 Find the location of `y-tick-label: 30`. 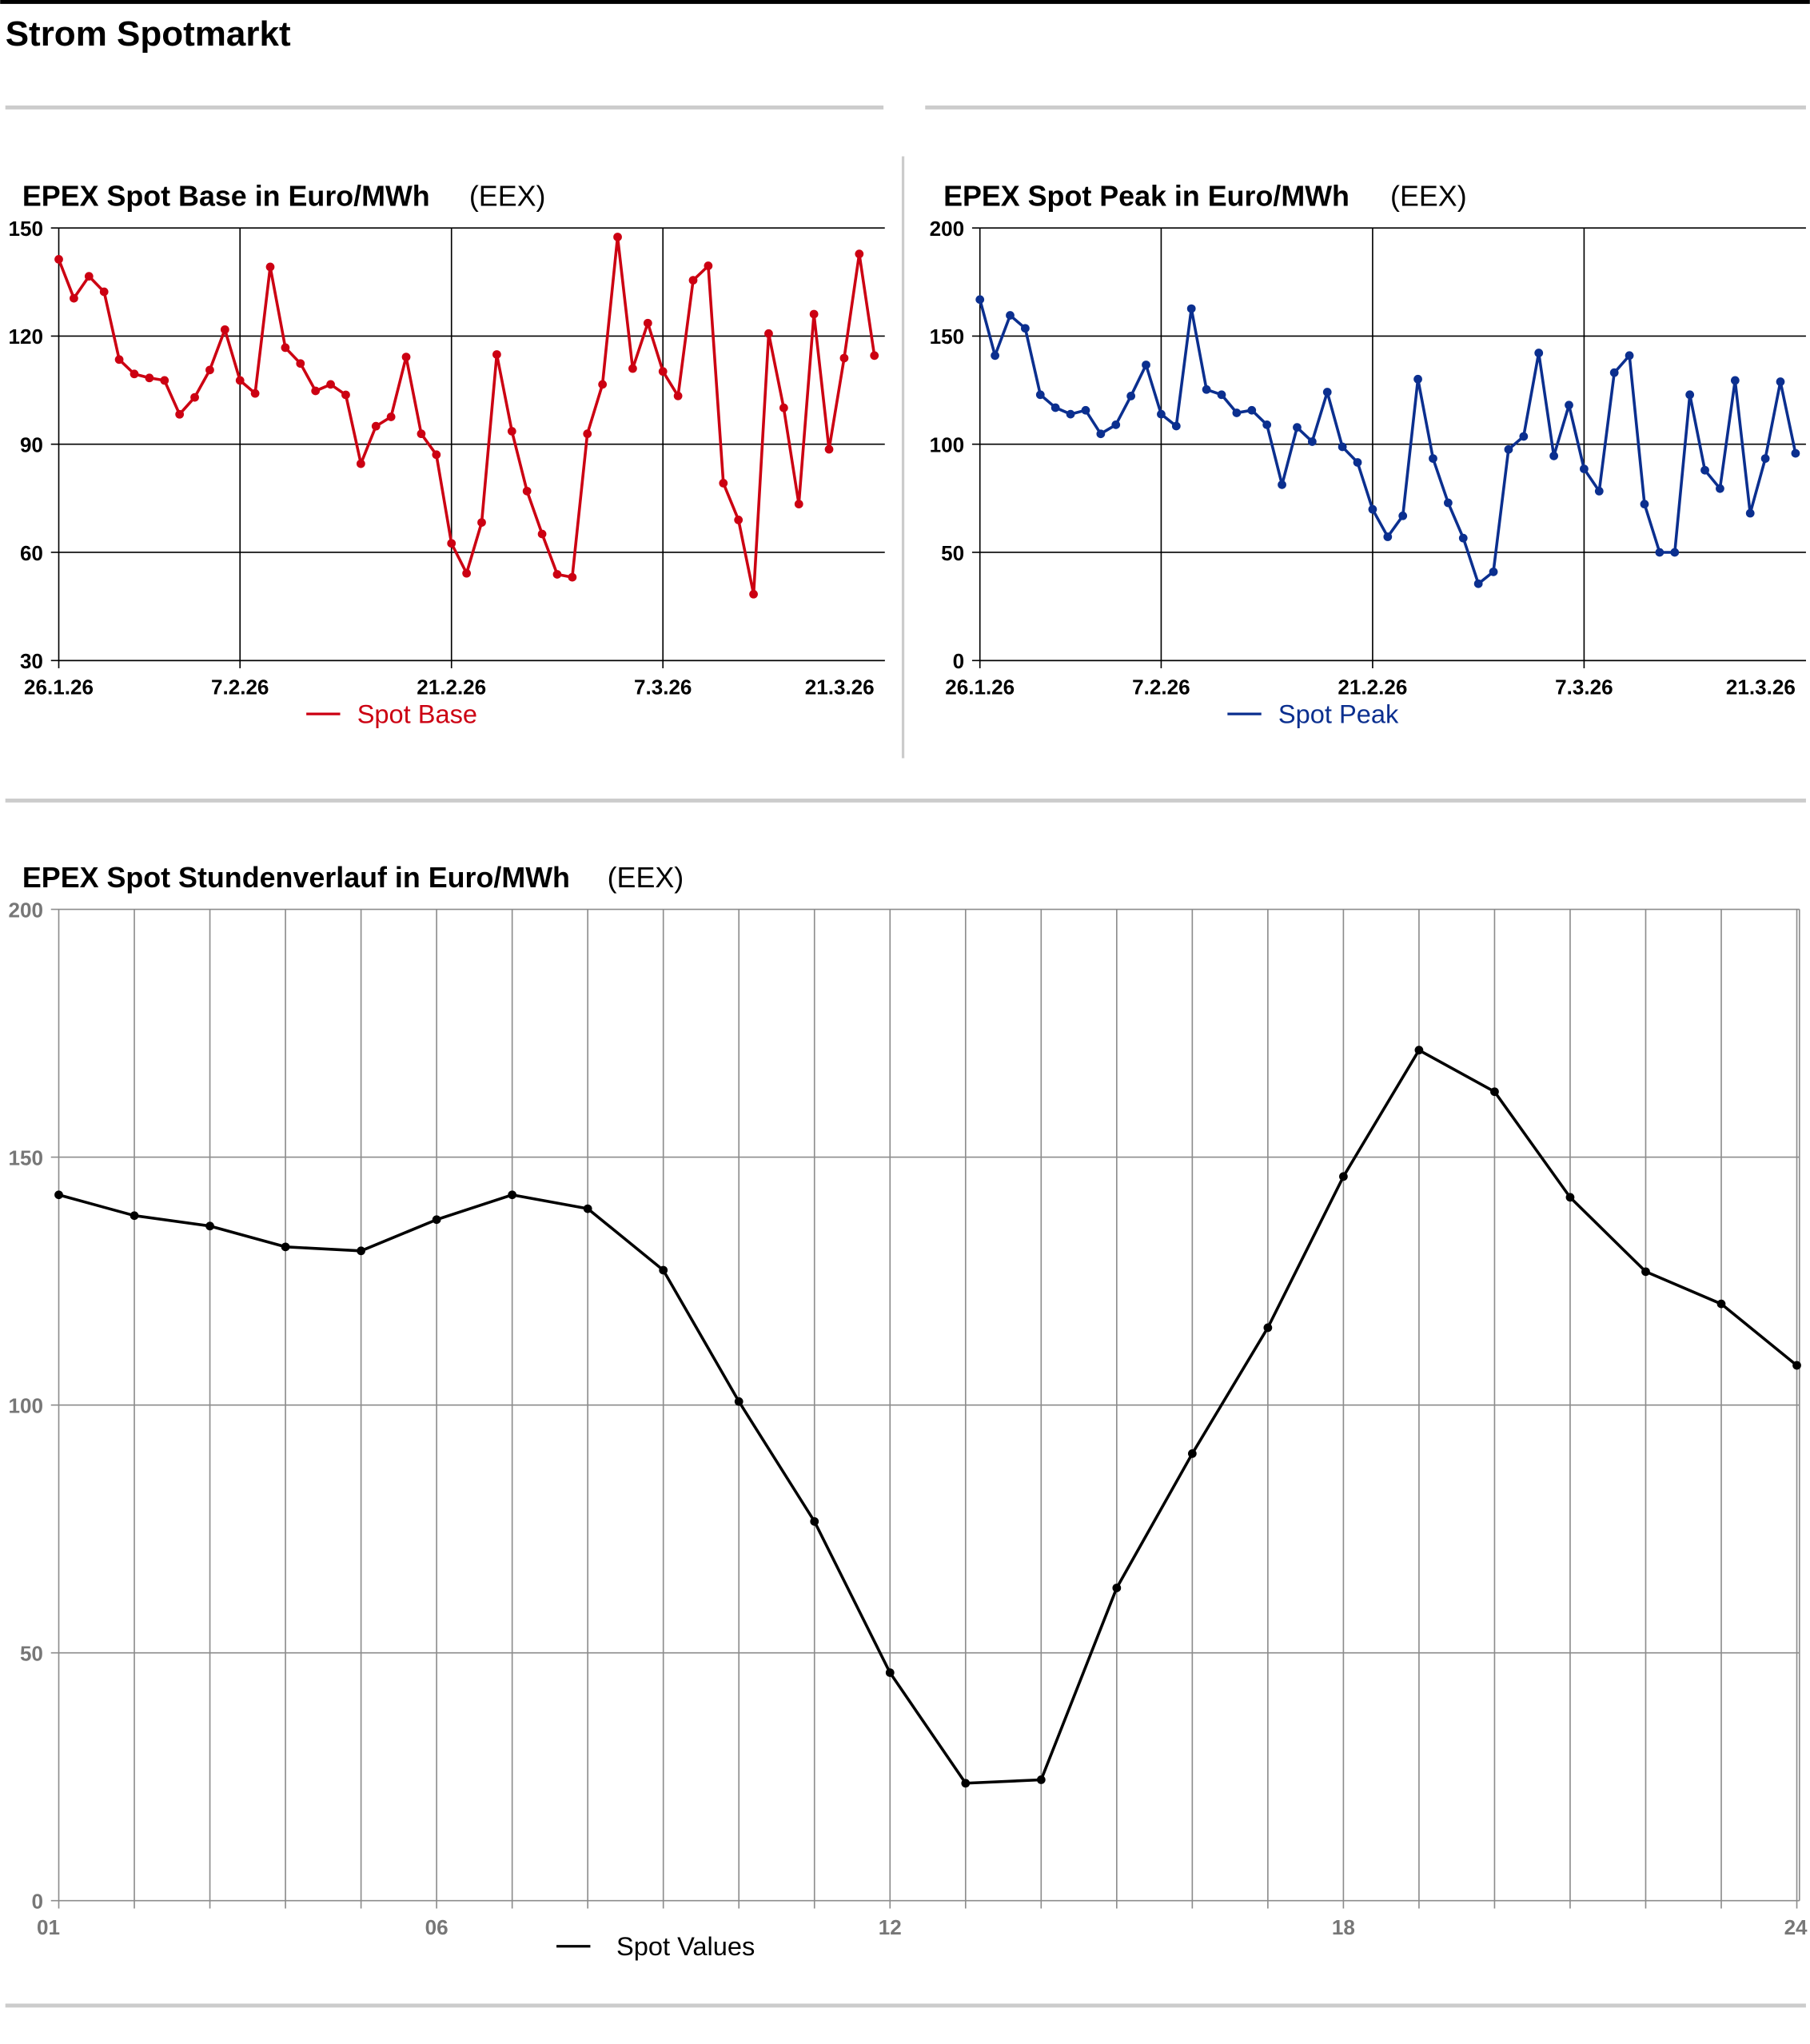

y-tick-label: 30 is located at coordinates (31, 661).